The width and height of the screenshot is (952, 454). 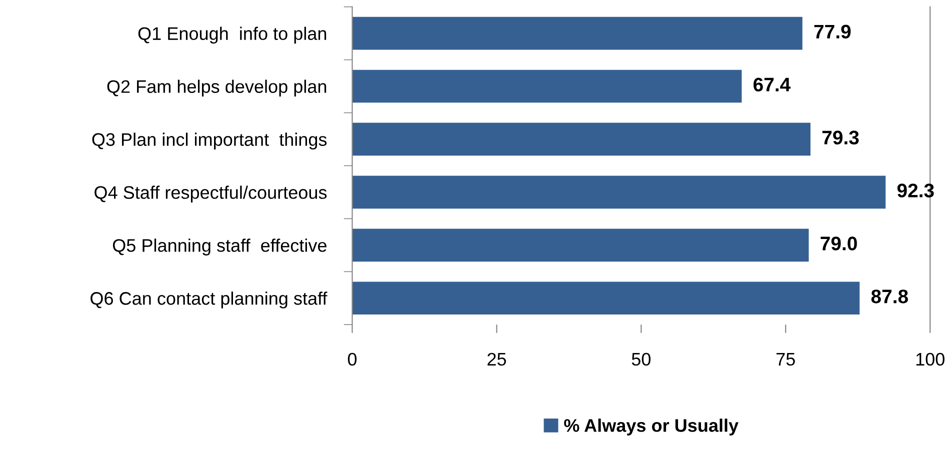 What do you see at coordinates (651, 427) in the screenshot?
I see `legend-label: % Always or Usually` at bounding box center [651, 427].